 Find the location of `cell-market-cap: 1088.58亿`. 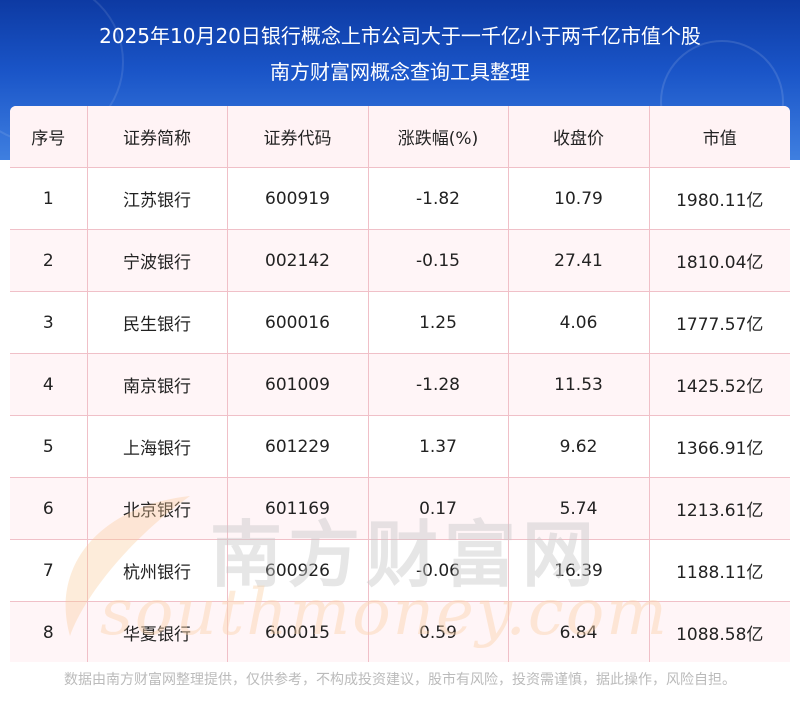

cell-market-cap: 1088.58亿 is located at coordinates (719, 631).